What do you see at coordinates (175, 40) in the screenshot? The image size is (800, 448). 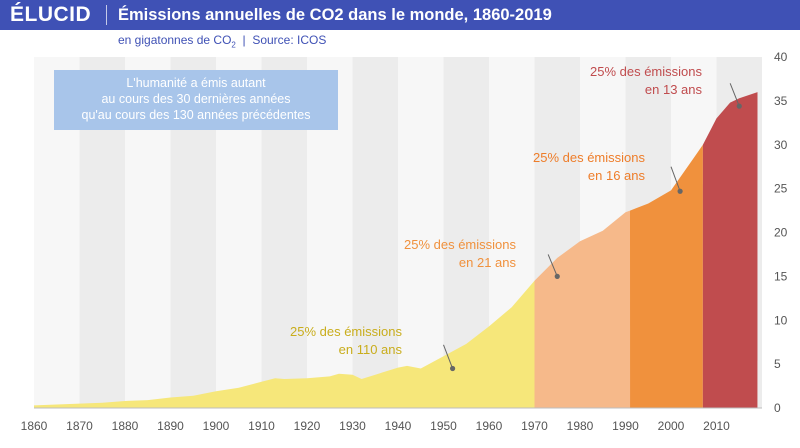 I see `subtitle-unit: en gigatonnes de CO` at bounding box center [175, 40].